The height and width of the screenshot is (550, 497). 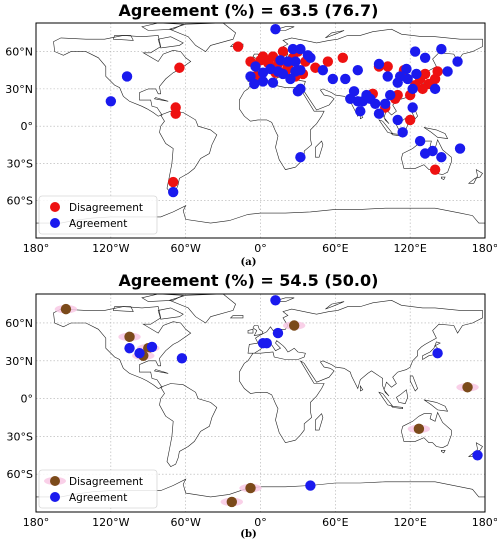 What do you see at coordinates (20, 201) in the screenshot?
I see `lat-tick-label: 60°S` at bounding box center [20, 201].